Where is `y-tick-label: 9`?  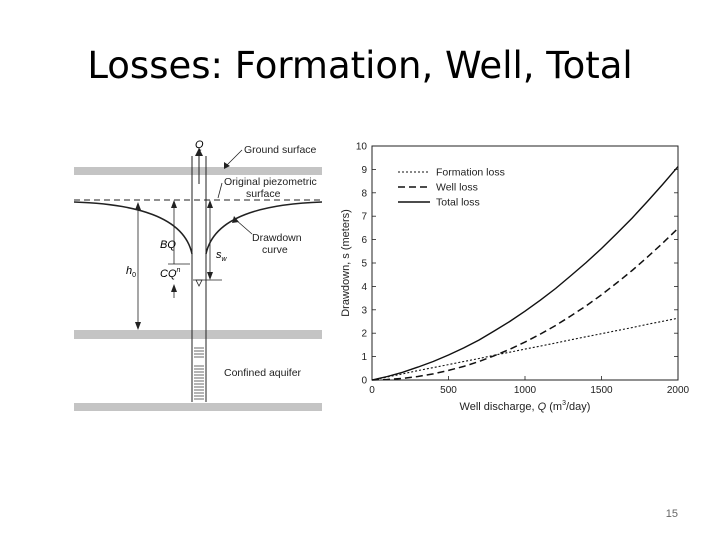 y-tick-label: 9 is located at coordinates (364, 170).